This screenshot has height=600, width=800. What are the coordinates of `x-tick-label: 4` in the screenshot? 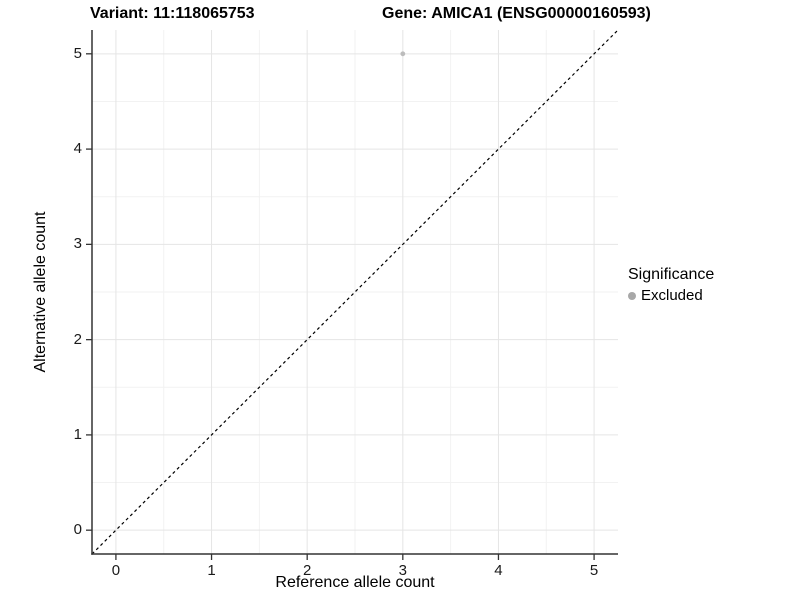 It's located at (498, 570).